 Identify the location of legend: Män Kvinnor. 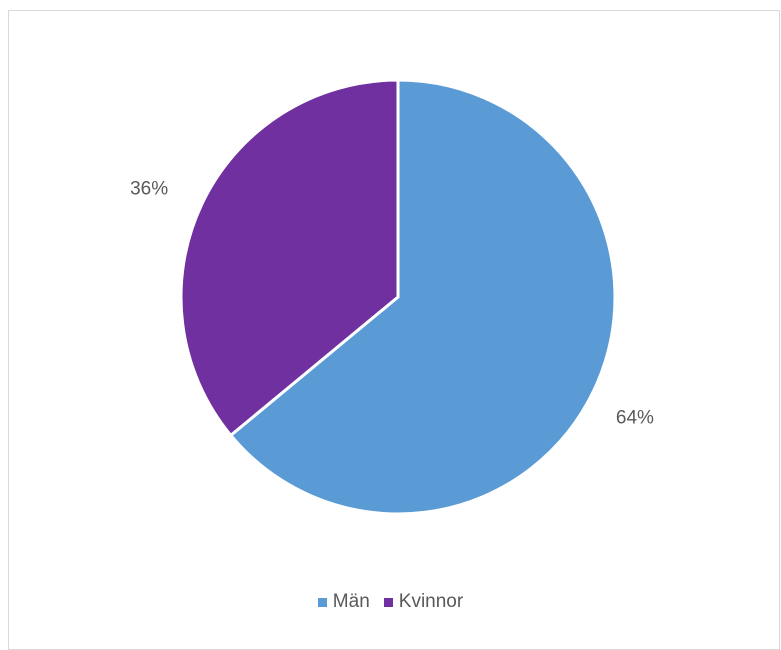
(390, 602).